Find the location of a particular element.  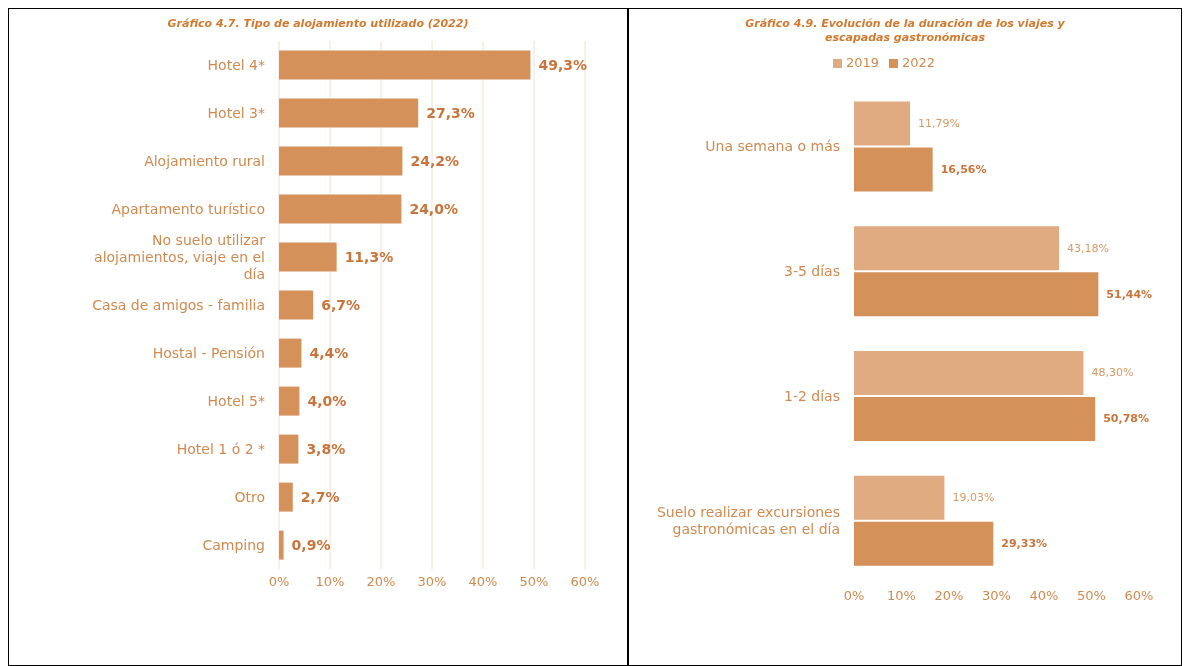

y-tick-label: Hostal - Pensión is located at coordinates (208, 353).